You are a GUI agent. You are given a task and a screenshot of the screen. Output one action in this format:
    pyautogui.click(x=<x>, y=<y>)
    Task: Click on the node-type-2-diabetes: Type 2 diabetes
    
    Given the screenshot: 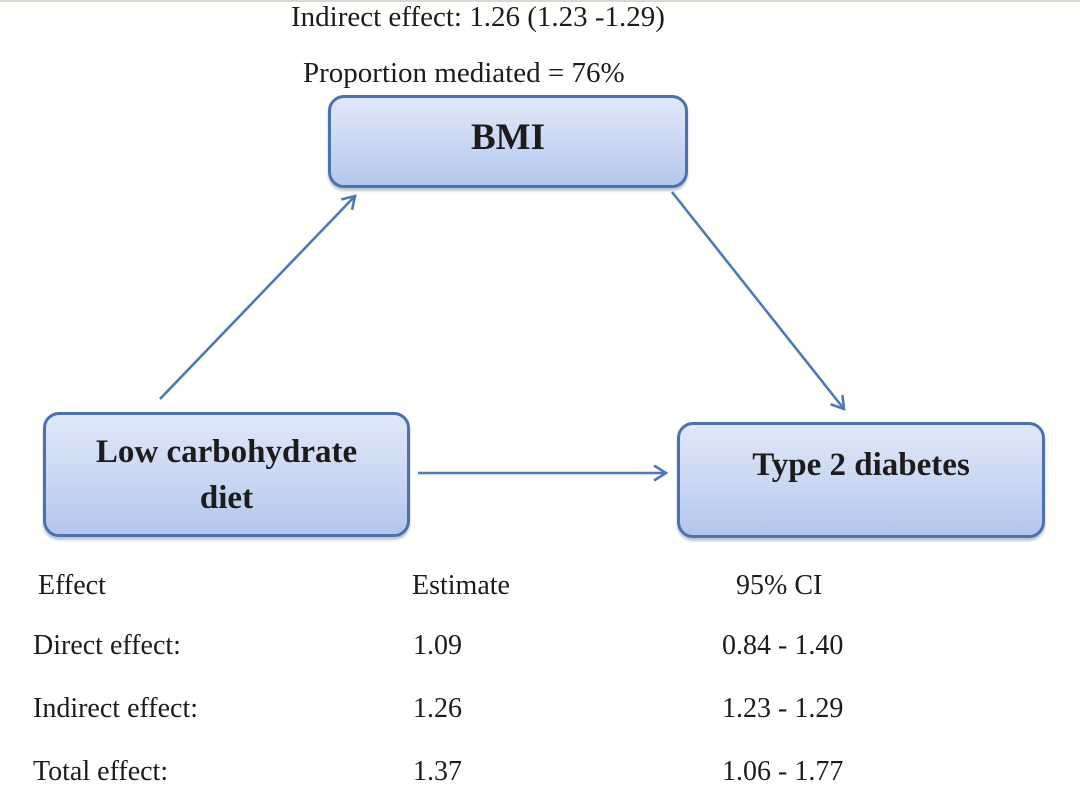 What is the action you would take?
    pyautogui.click(x=861, y=480)
    